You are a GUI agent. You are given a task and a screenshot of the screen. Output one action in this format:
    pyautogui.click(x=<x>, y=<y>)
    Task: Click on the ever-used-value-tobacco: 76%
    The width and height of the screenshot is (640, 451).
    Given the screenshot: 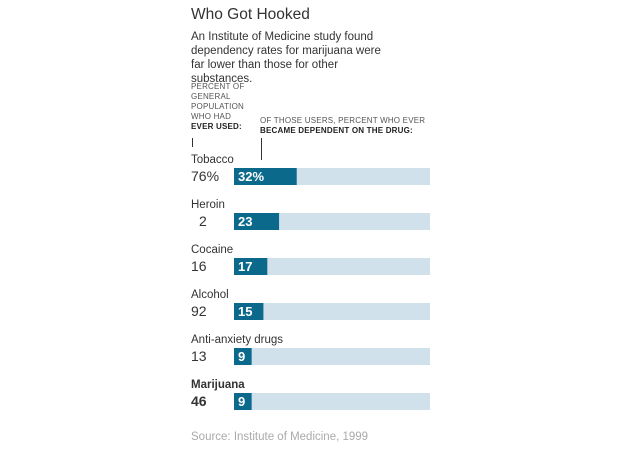 What is the action you would take?
    pyautogui.click(x=205, y=176)
    